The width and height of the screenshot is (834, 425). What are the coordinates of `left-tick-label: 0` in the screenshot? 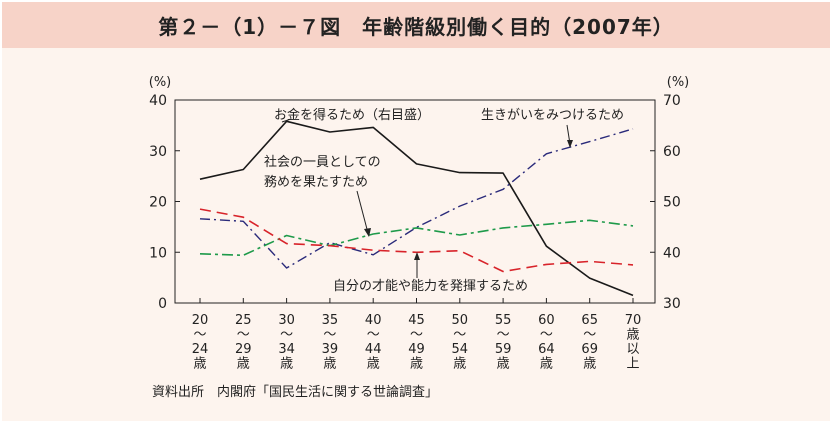 It's located at (162, 304).